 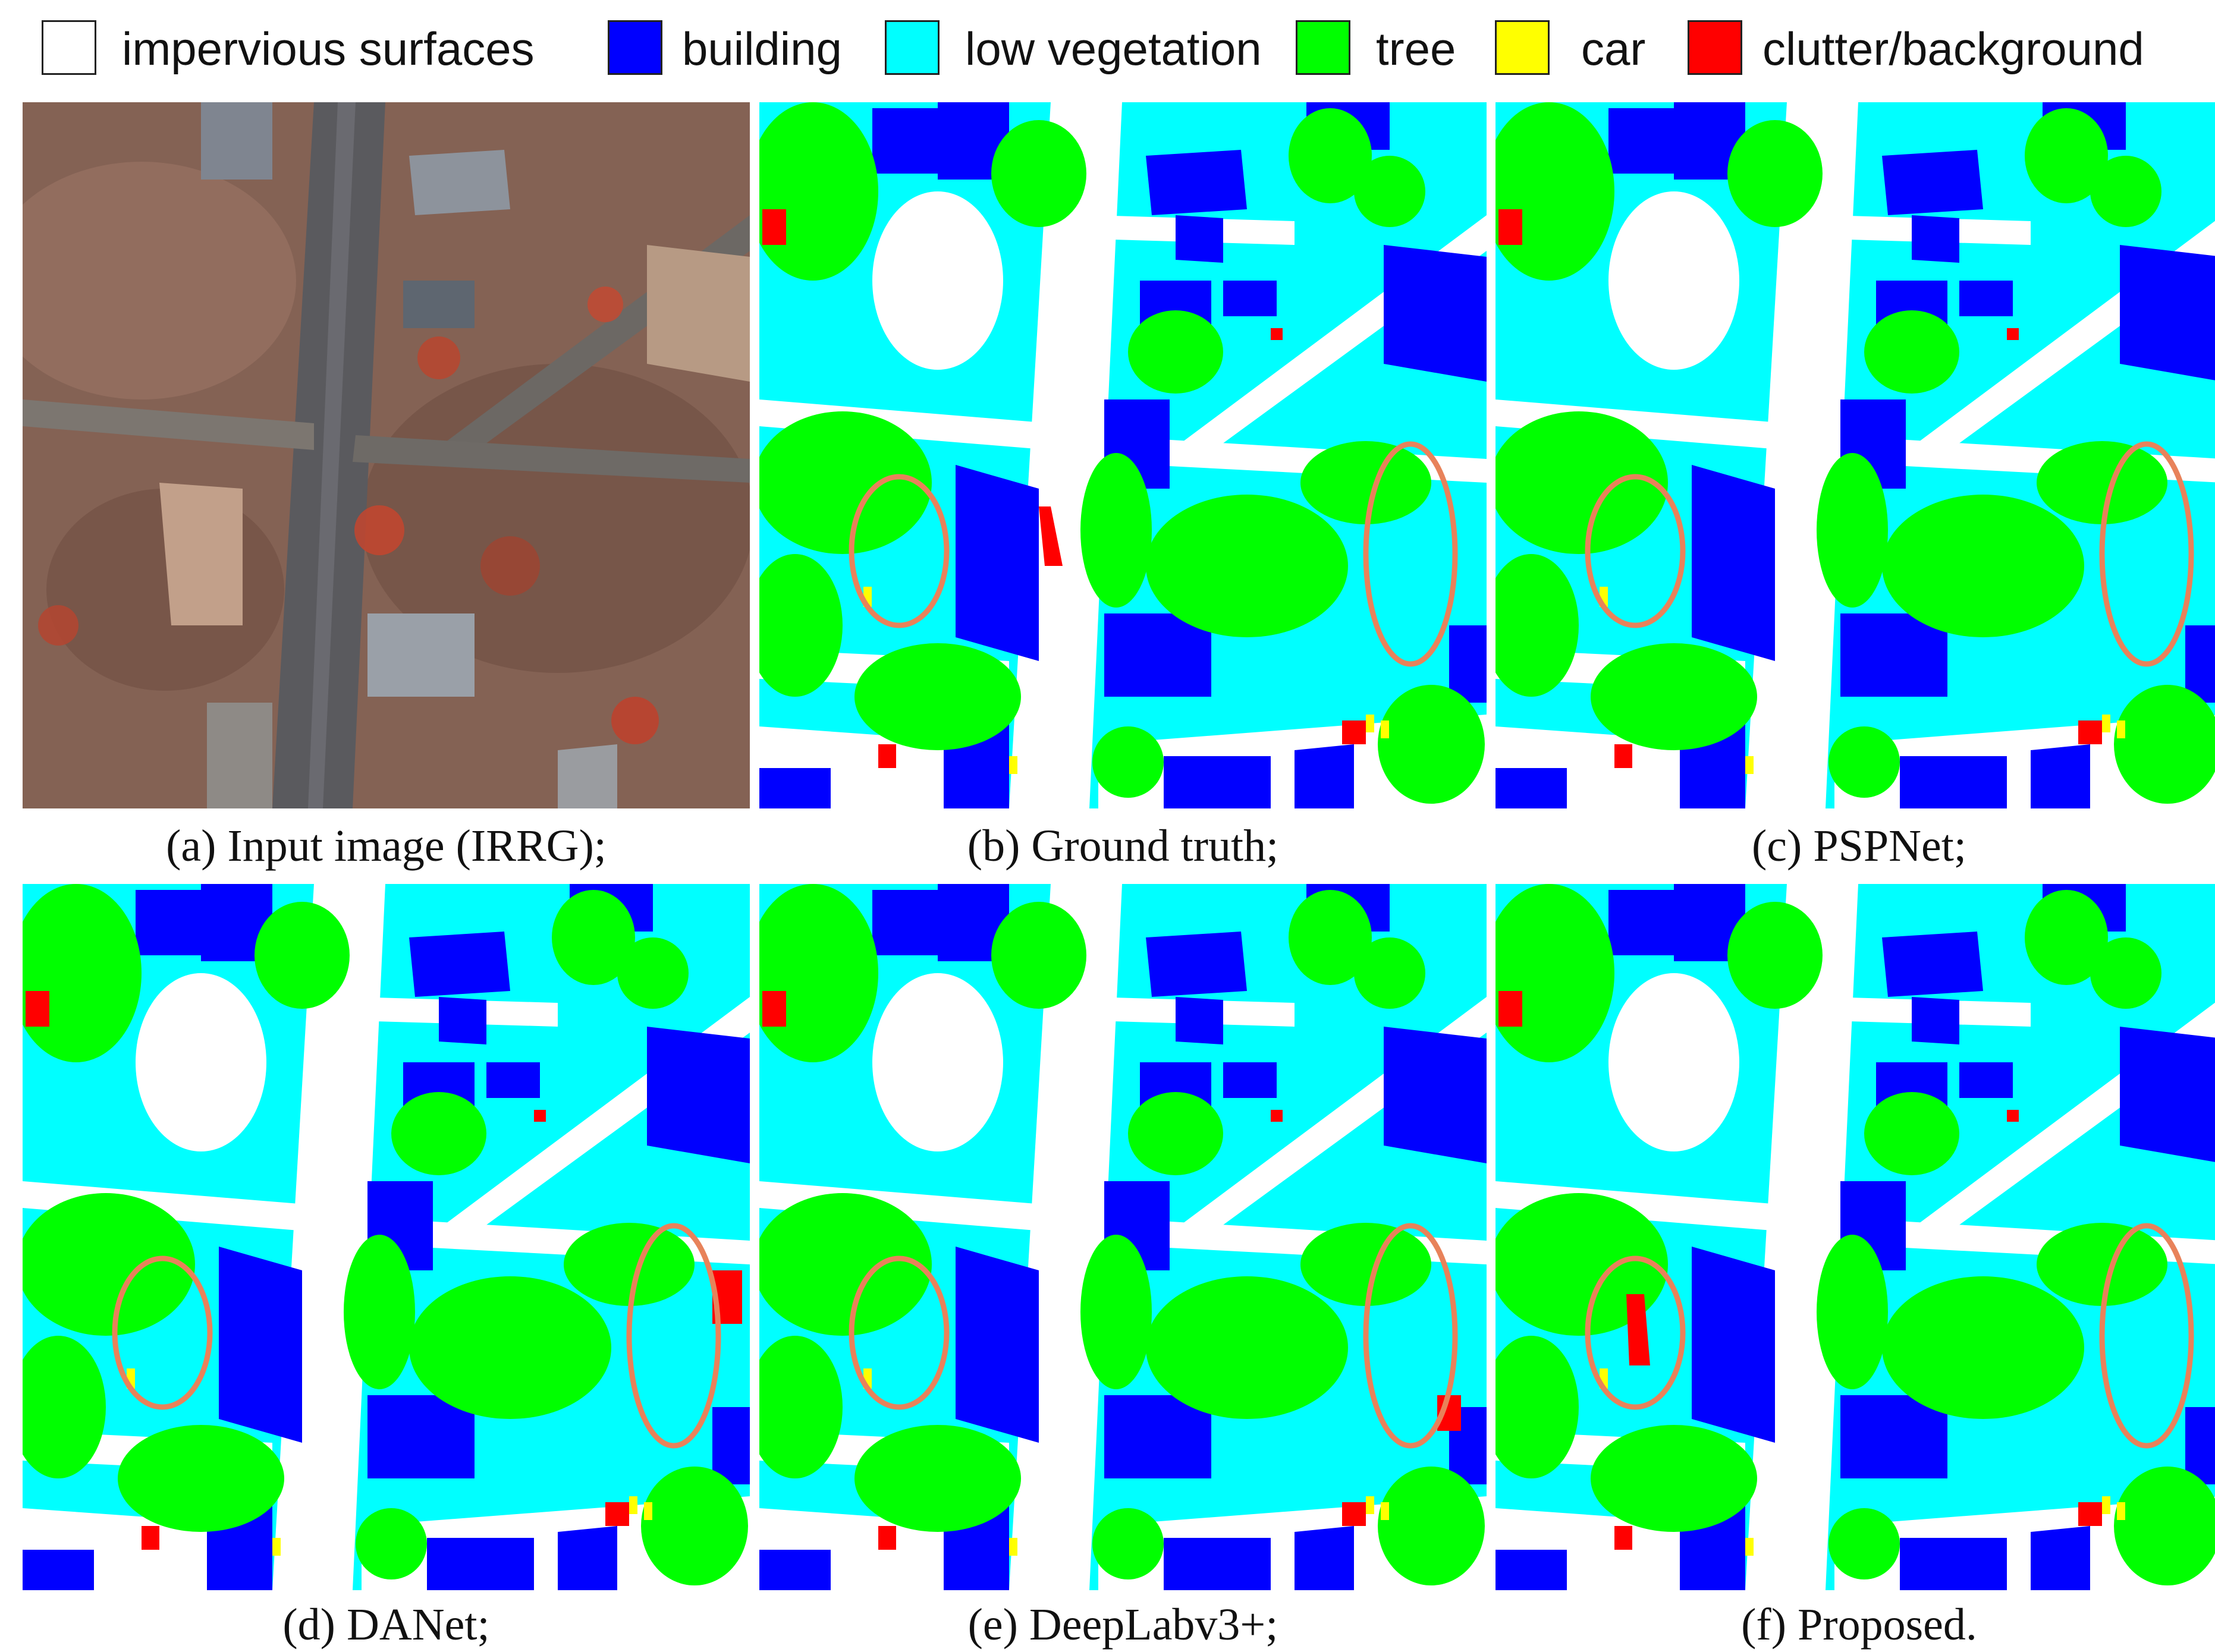 I want to click on segmentation-map-pspnet, so click(x=1855, y=455).